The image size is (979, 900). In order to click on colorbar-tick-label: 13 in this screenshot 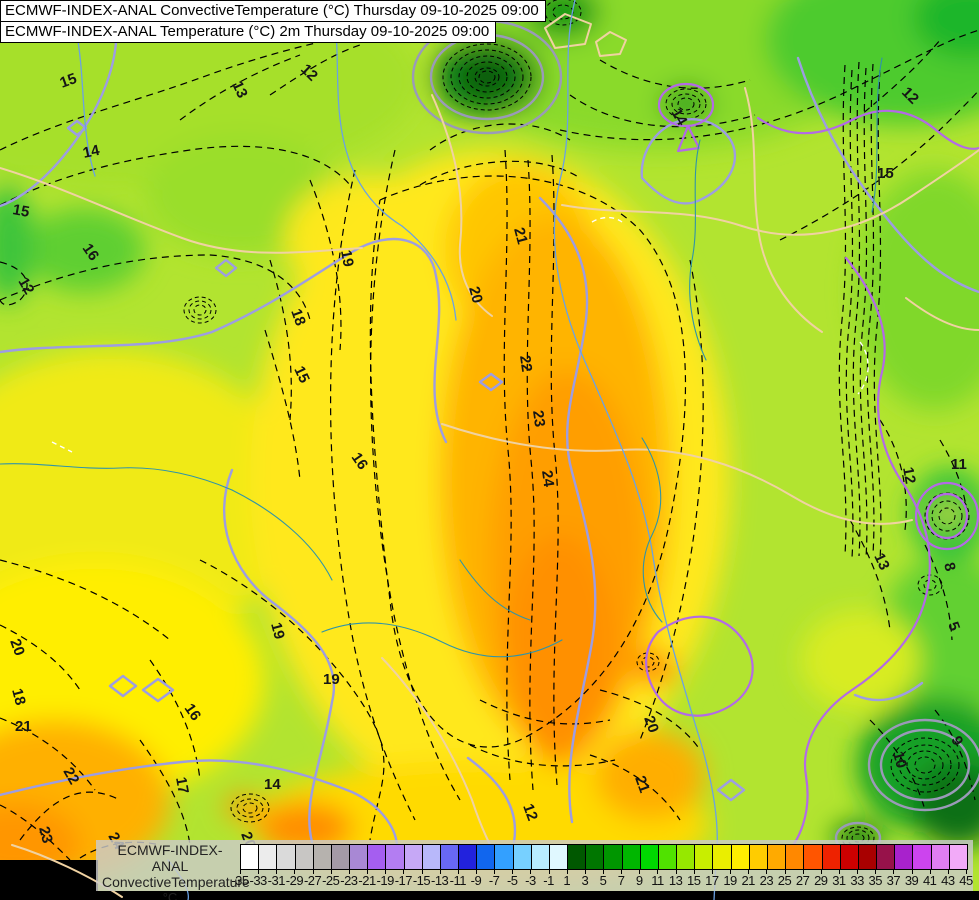, I will do `click(675, 880)`.